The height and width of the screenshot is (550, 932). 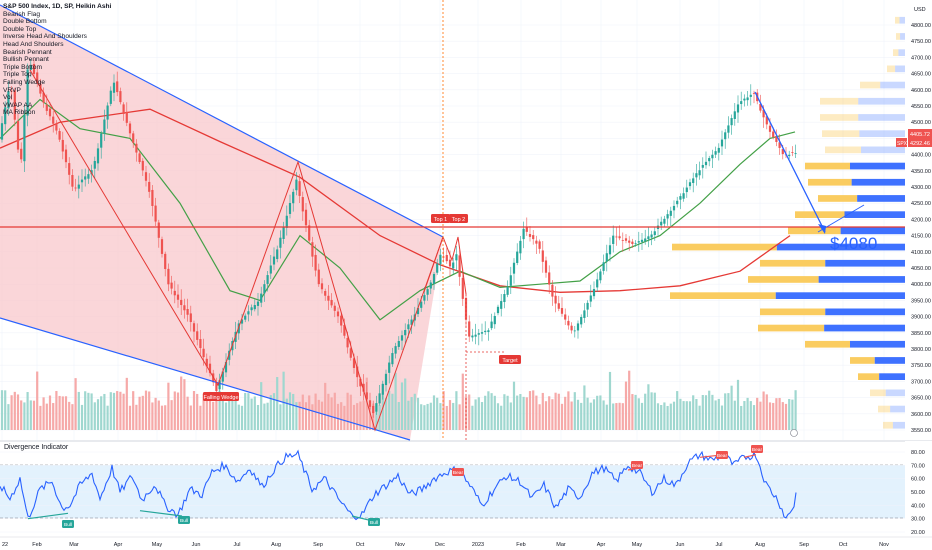 What do you see at coordinates (22, 67) in the screenshot?
I see `legend-item: Triple Bottom` at bounding box center [22, 67].